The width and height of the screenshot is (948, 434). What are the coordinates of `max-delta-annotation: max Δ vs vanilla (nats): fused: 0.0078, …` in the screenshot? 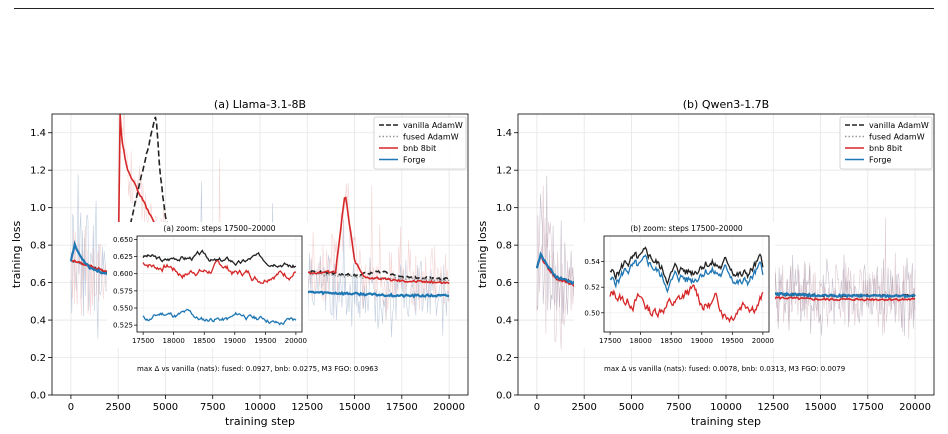 It's located at (724, 369).